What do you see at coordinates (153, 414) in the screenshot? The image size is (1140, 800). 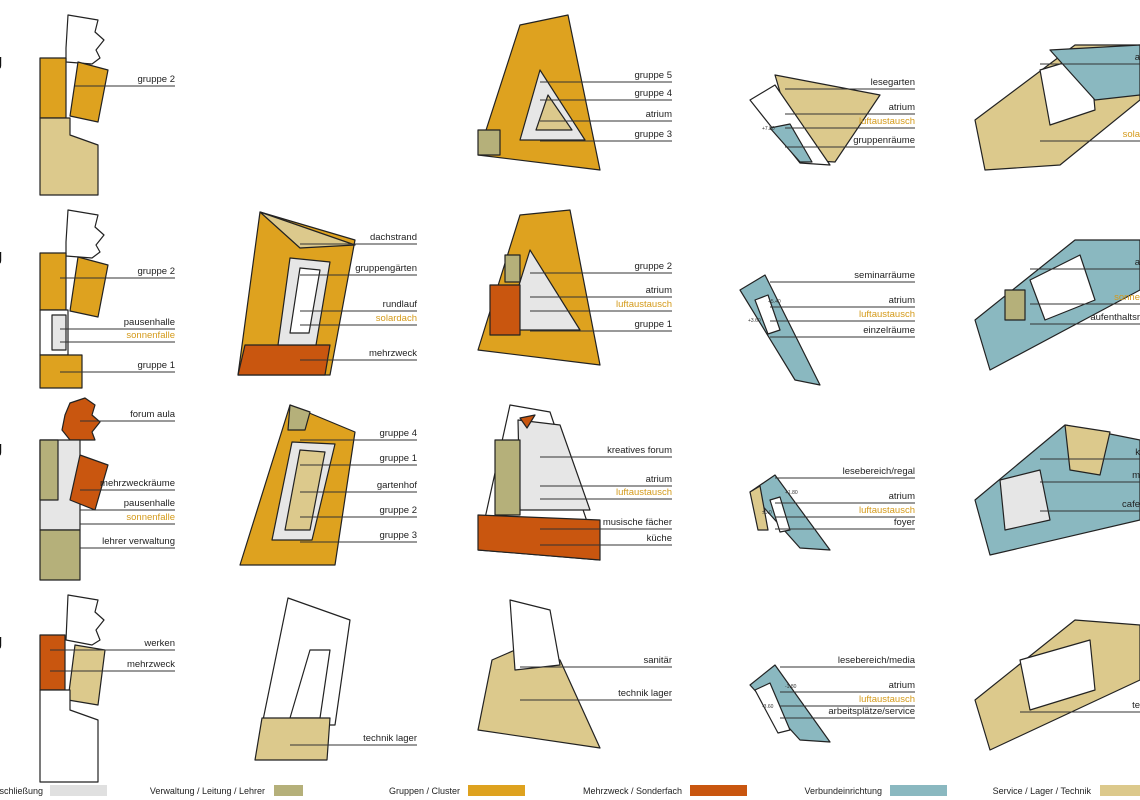 I see `plan-label: forum aula` at bounding box center [153, 414].